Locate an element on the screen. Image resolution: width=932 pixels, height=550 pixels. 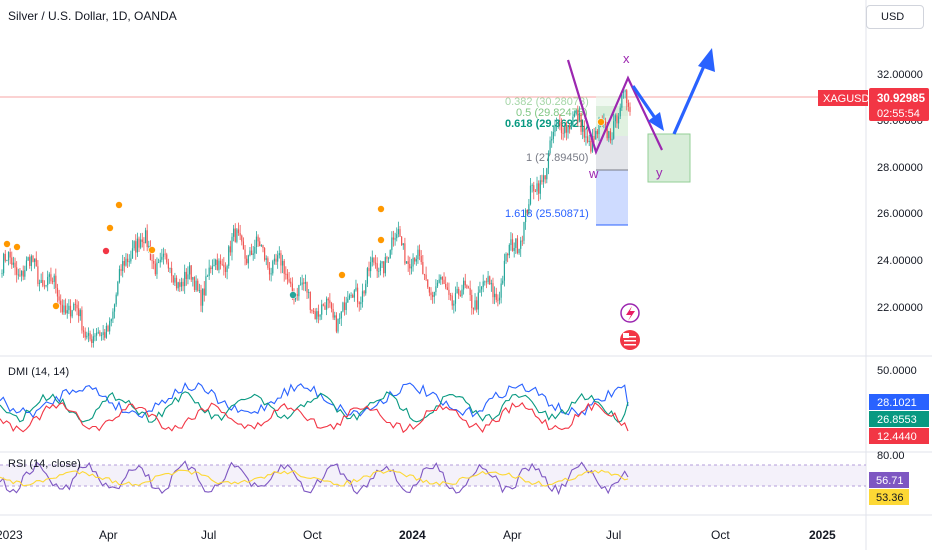
last-price-badge: XAGUSD 30.92985 02:55:54 is located at coordinates (873, 104).